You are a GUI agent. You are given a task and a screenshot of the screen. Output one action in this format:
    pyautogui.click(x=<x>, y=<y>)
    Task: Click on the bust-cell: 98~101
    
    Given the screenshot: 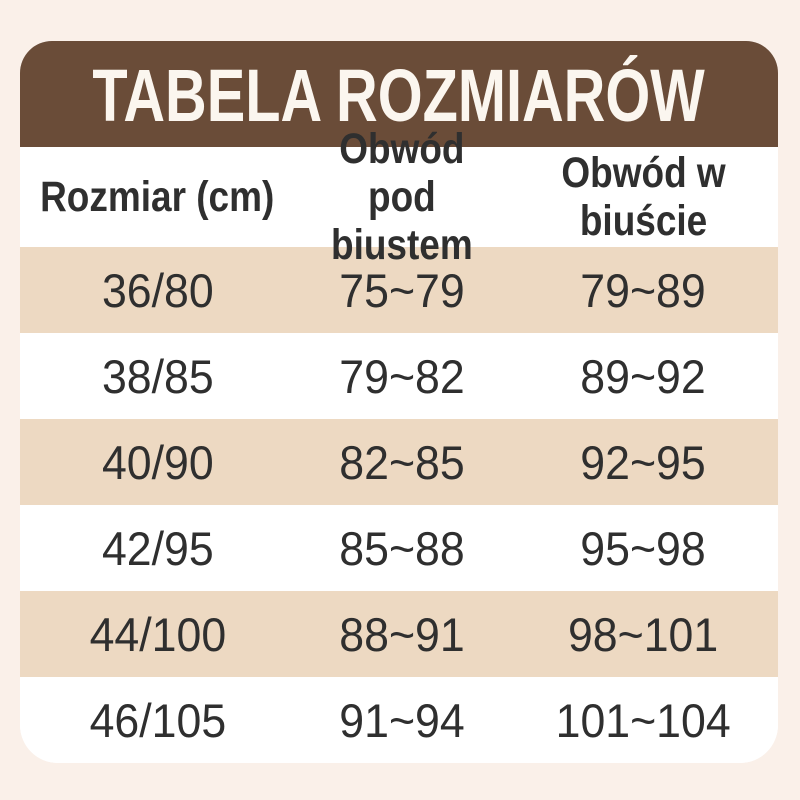 What is the action you would take?
    pyautogui.click(x=643, y=634)
    